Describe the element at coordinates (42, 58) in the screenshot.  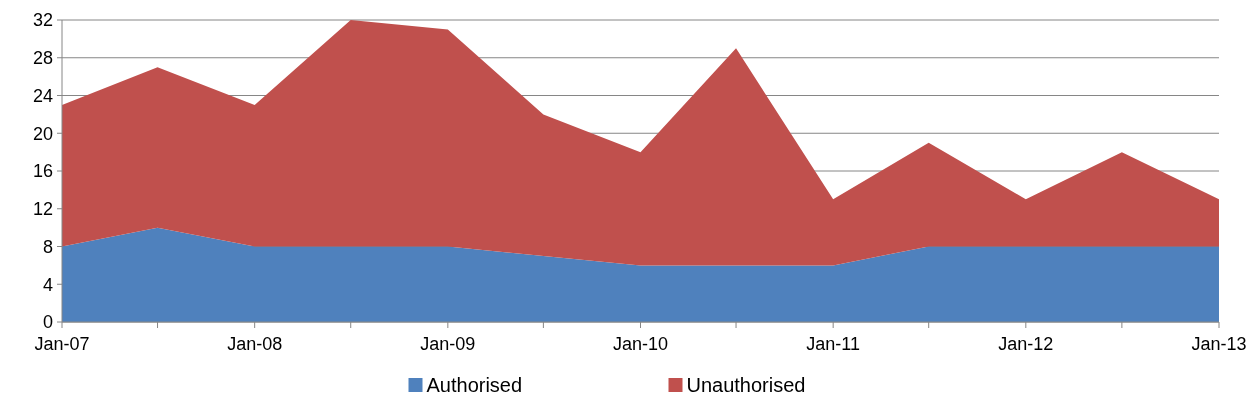
I see `y-tick-label: 28` at that location.